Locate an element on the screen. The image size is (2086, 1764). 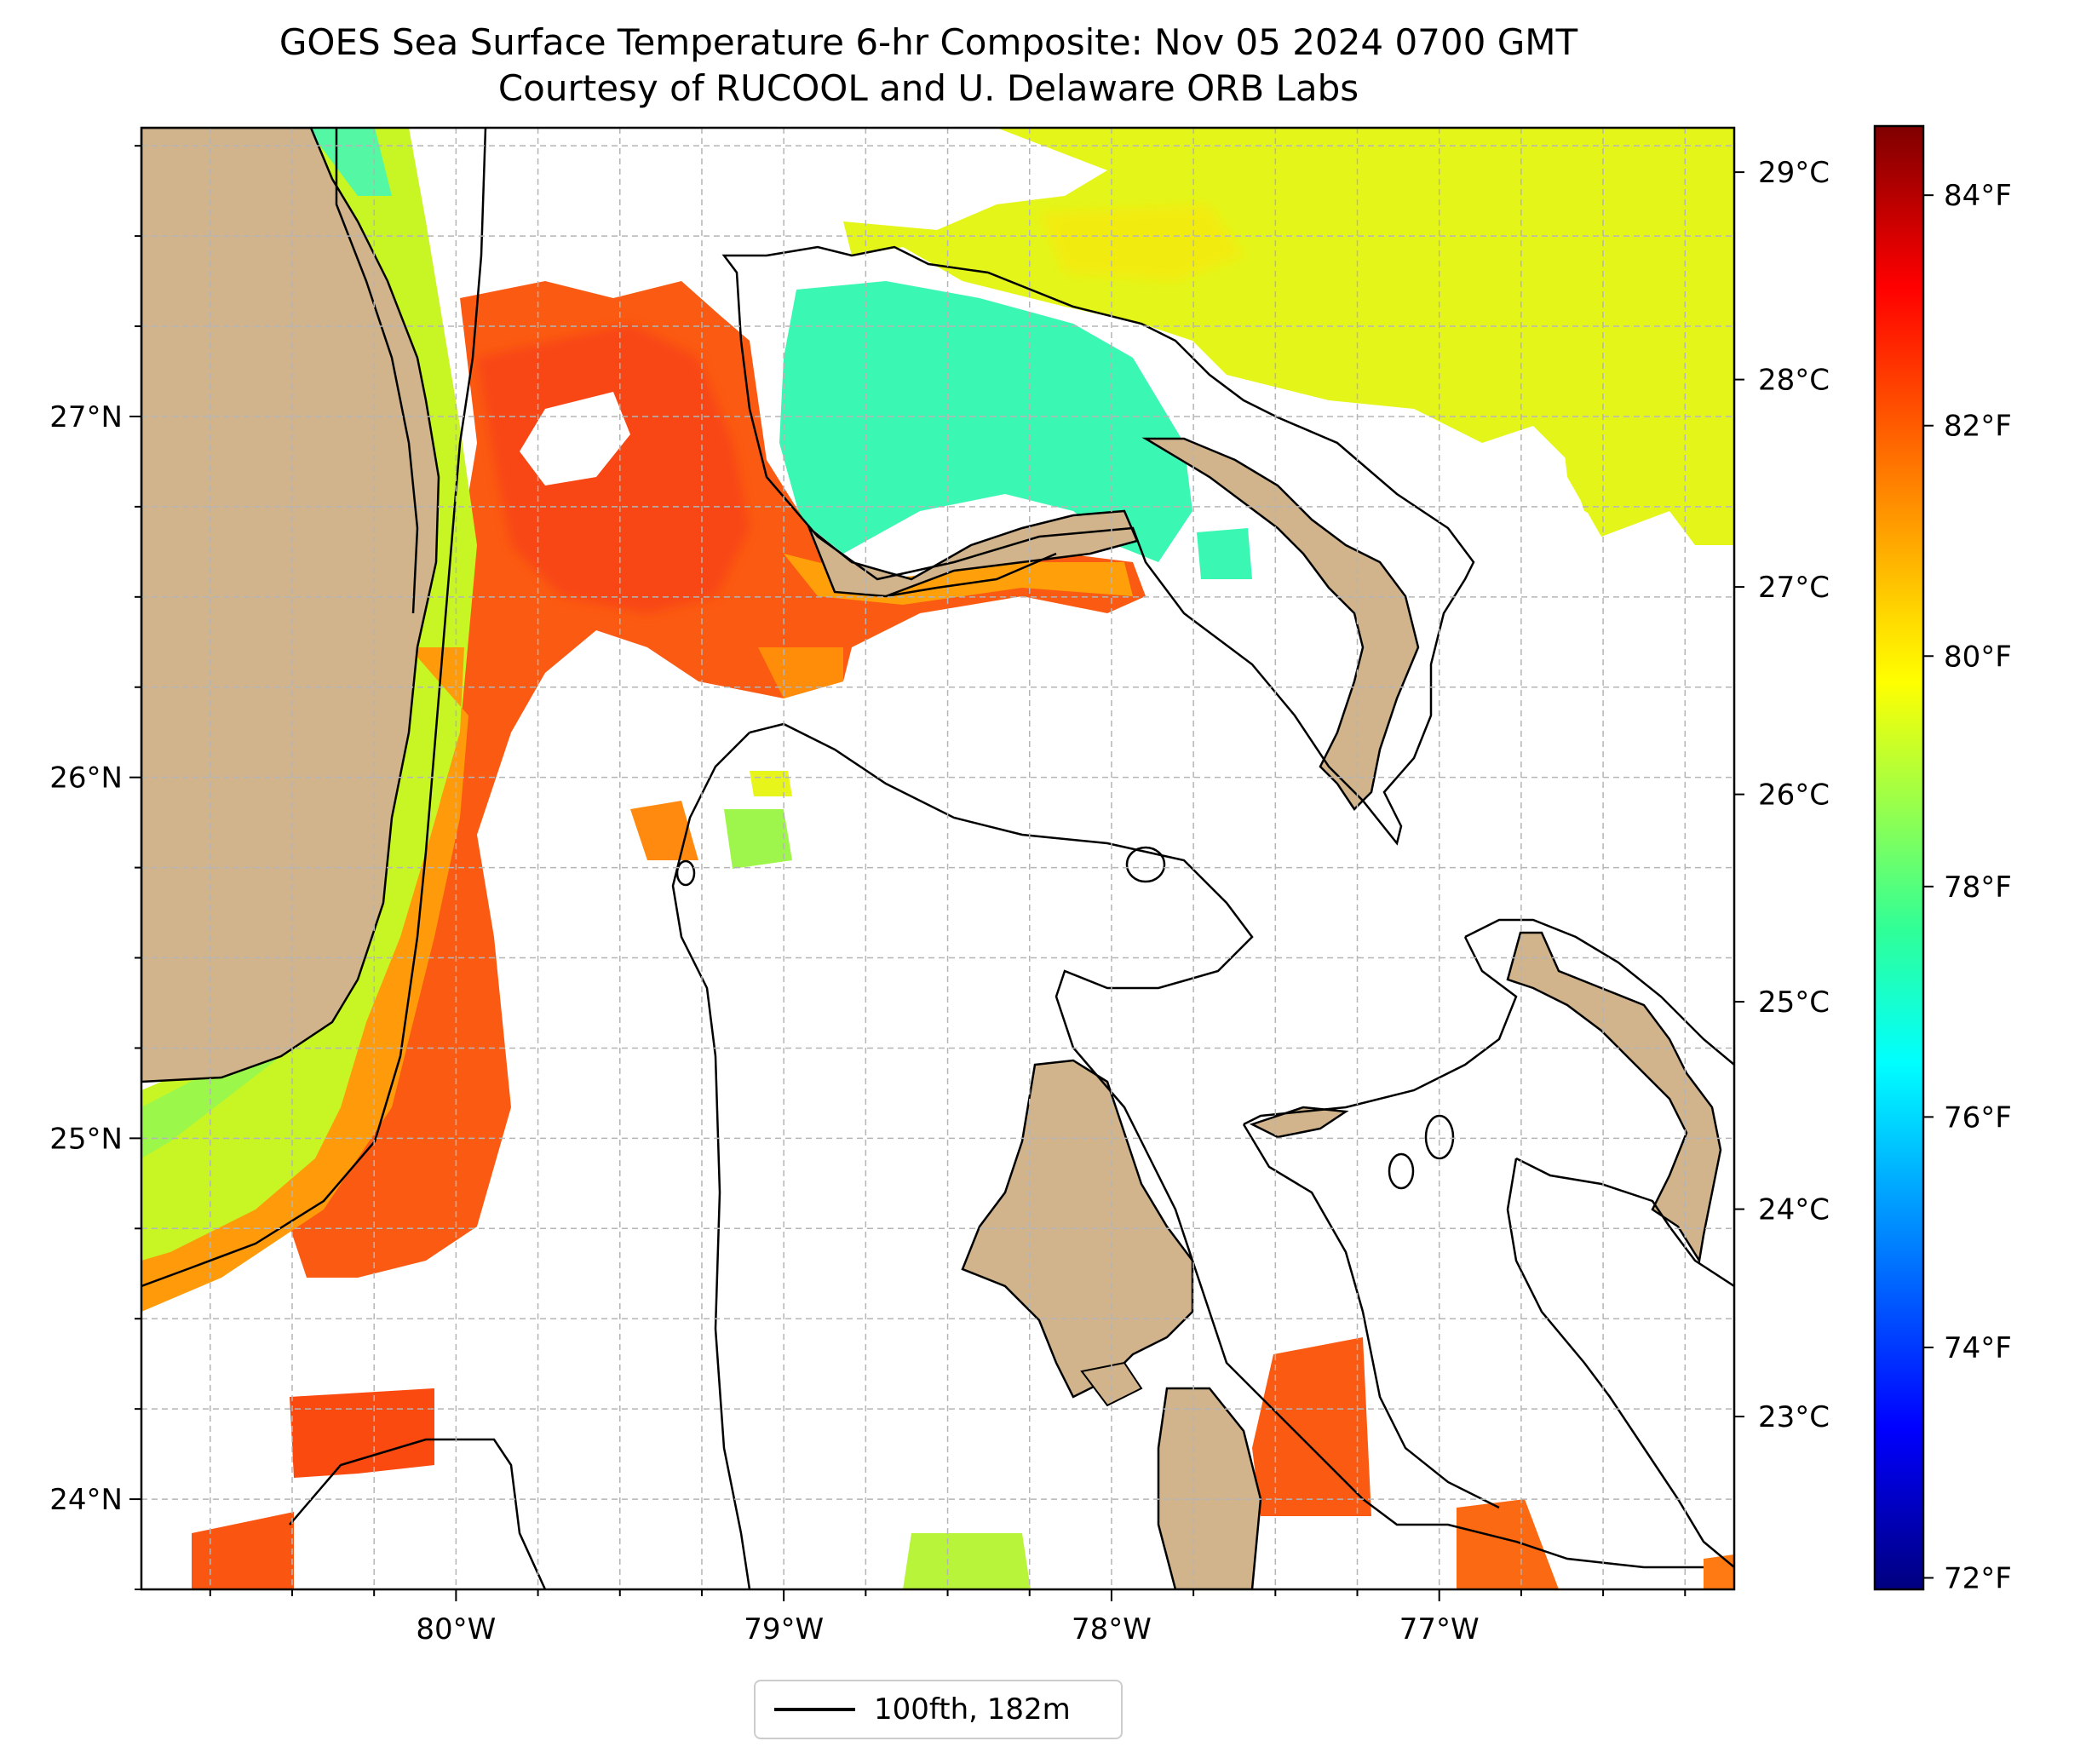
legend-line-swatch is located at coordinates (814, 1709).